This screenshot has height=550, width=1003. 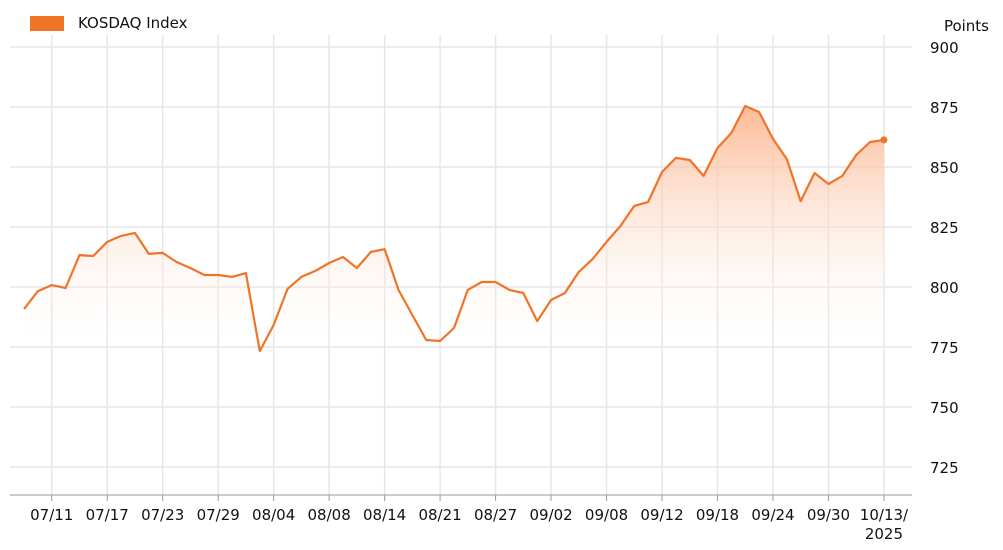 I want to click on legend-swatch, so click(x=47, y=23).